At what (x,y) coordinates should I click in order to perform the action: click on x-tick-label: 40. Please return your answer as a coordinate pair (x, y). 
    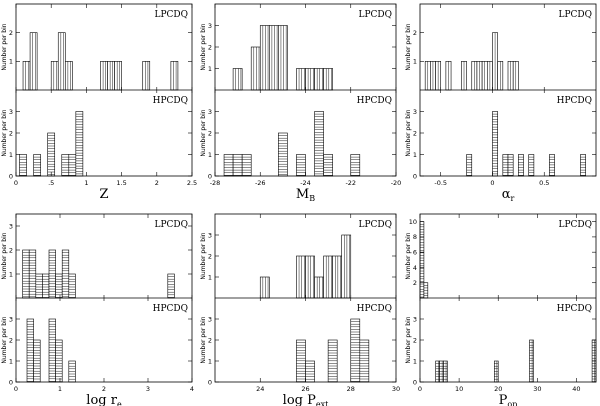
    Looking at the image, I should click on (576, 389).